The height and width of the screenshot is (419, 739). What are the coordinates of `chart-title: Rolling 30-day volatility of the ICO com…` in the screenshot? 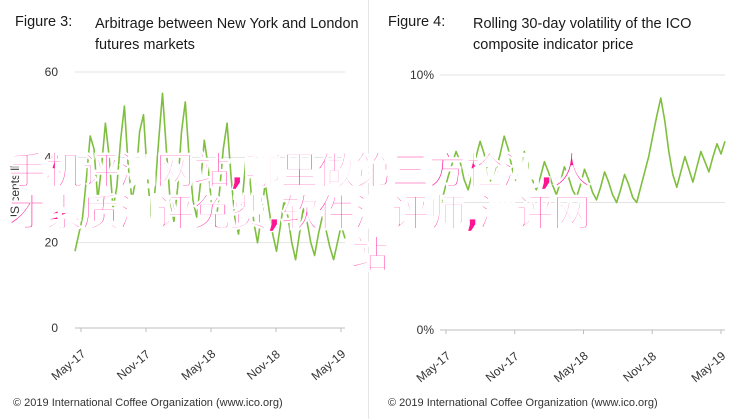 It's located at (582, 34).